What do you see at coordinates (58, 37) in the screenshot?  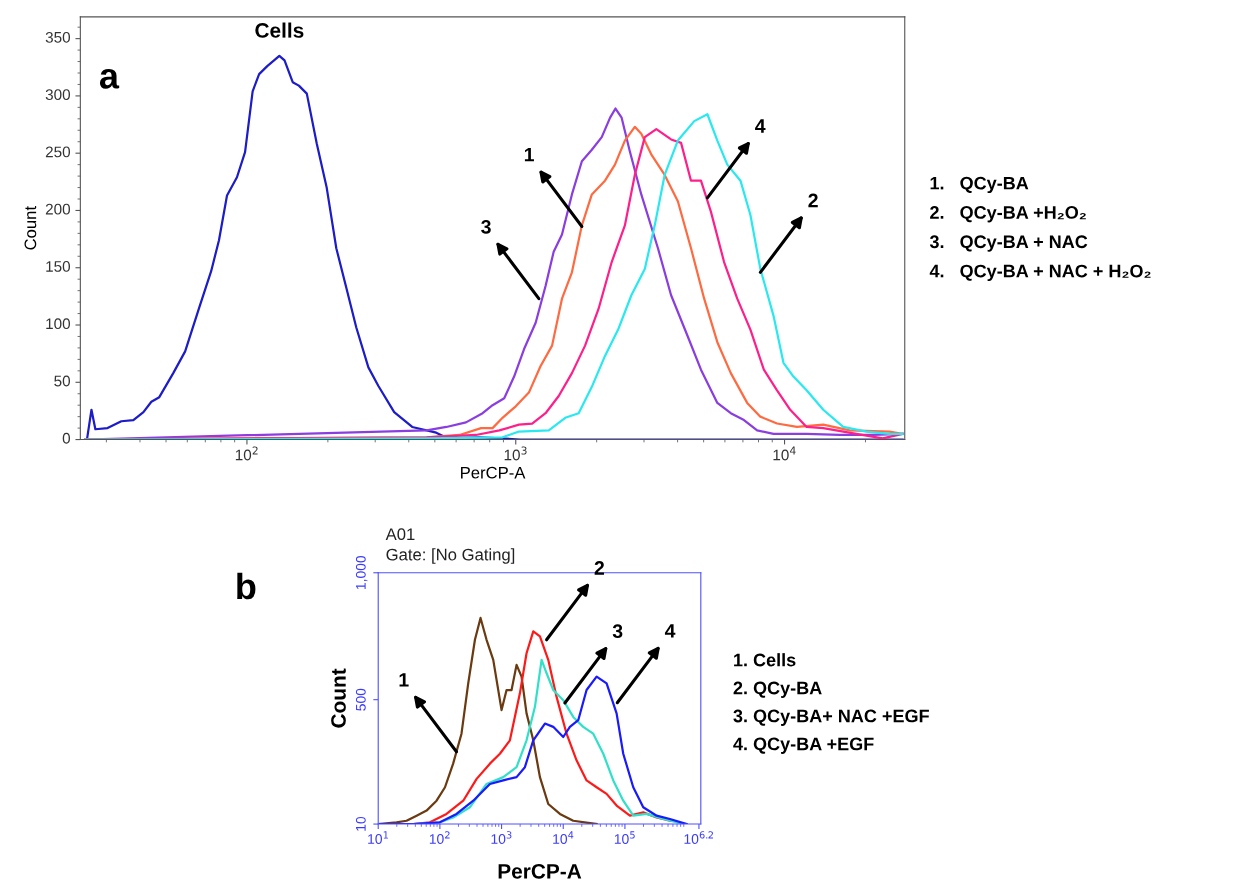 I see `y-tick-label: 350` at bounding box center [58, 37].